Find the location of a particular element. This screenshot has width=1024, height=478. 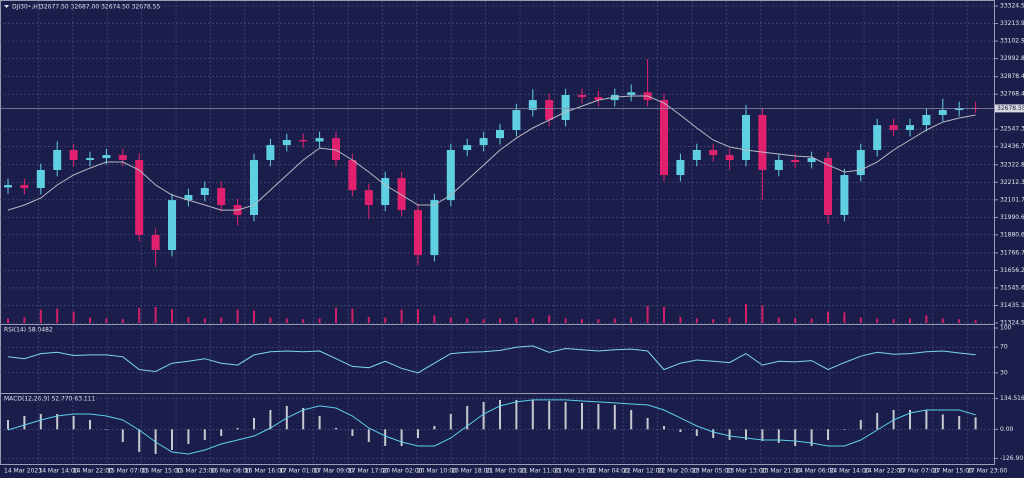

x-tick-label: 27 Mar 07:00 is located at coordinates (918, 471).